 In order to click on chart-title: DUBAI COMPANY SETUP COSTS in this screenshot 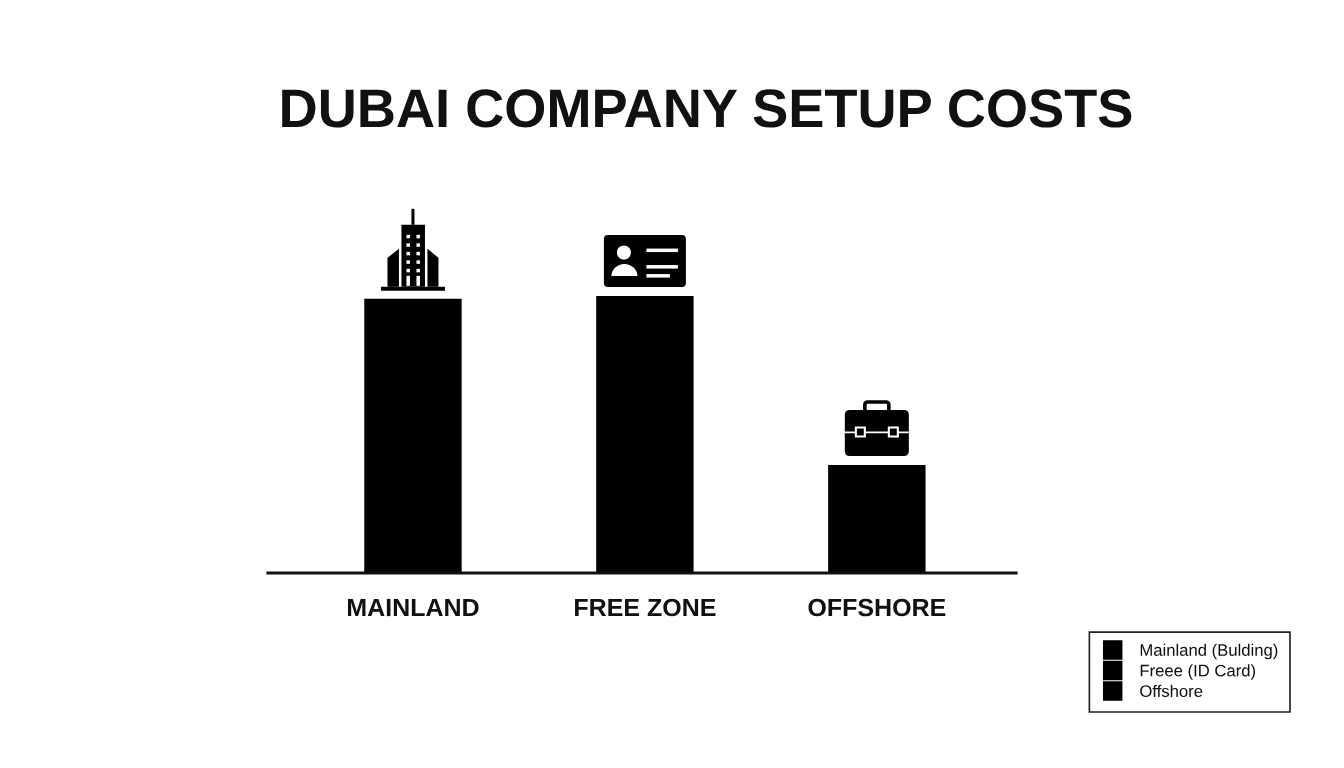, I will do `click(707, 108)`.